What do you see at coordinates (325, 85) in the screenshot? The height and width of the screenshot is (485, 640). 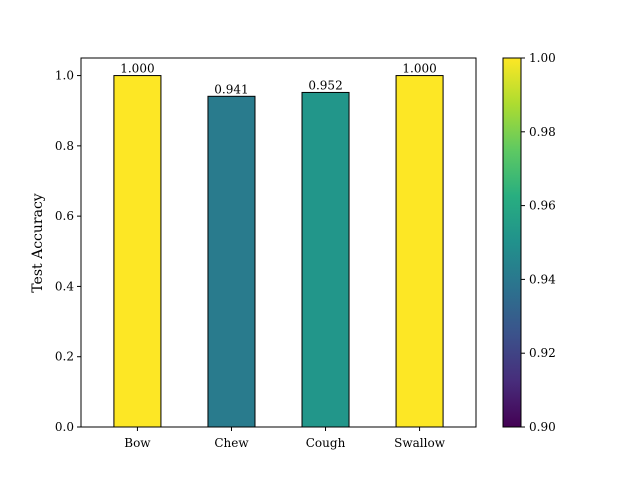 I see `data-label: 0.952` at bounding box center [325, 85].